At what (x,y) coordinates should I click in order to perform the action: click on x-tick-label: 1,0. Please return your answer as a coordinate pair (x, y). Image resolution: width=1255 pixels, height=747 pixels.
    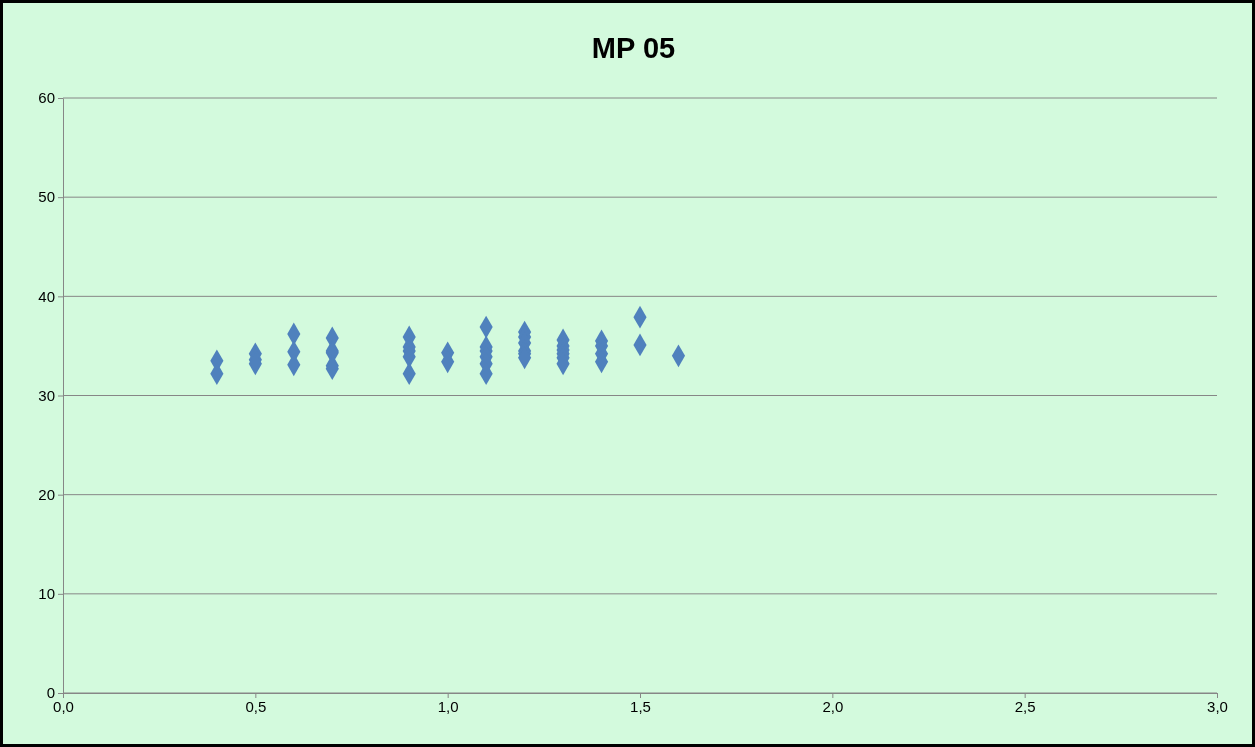
    Looking at the image, I should click on (448, 706).